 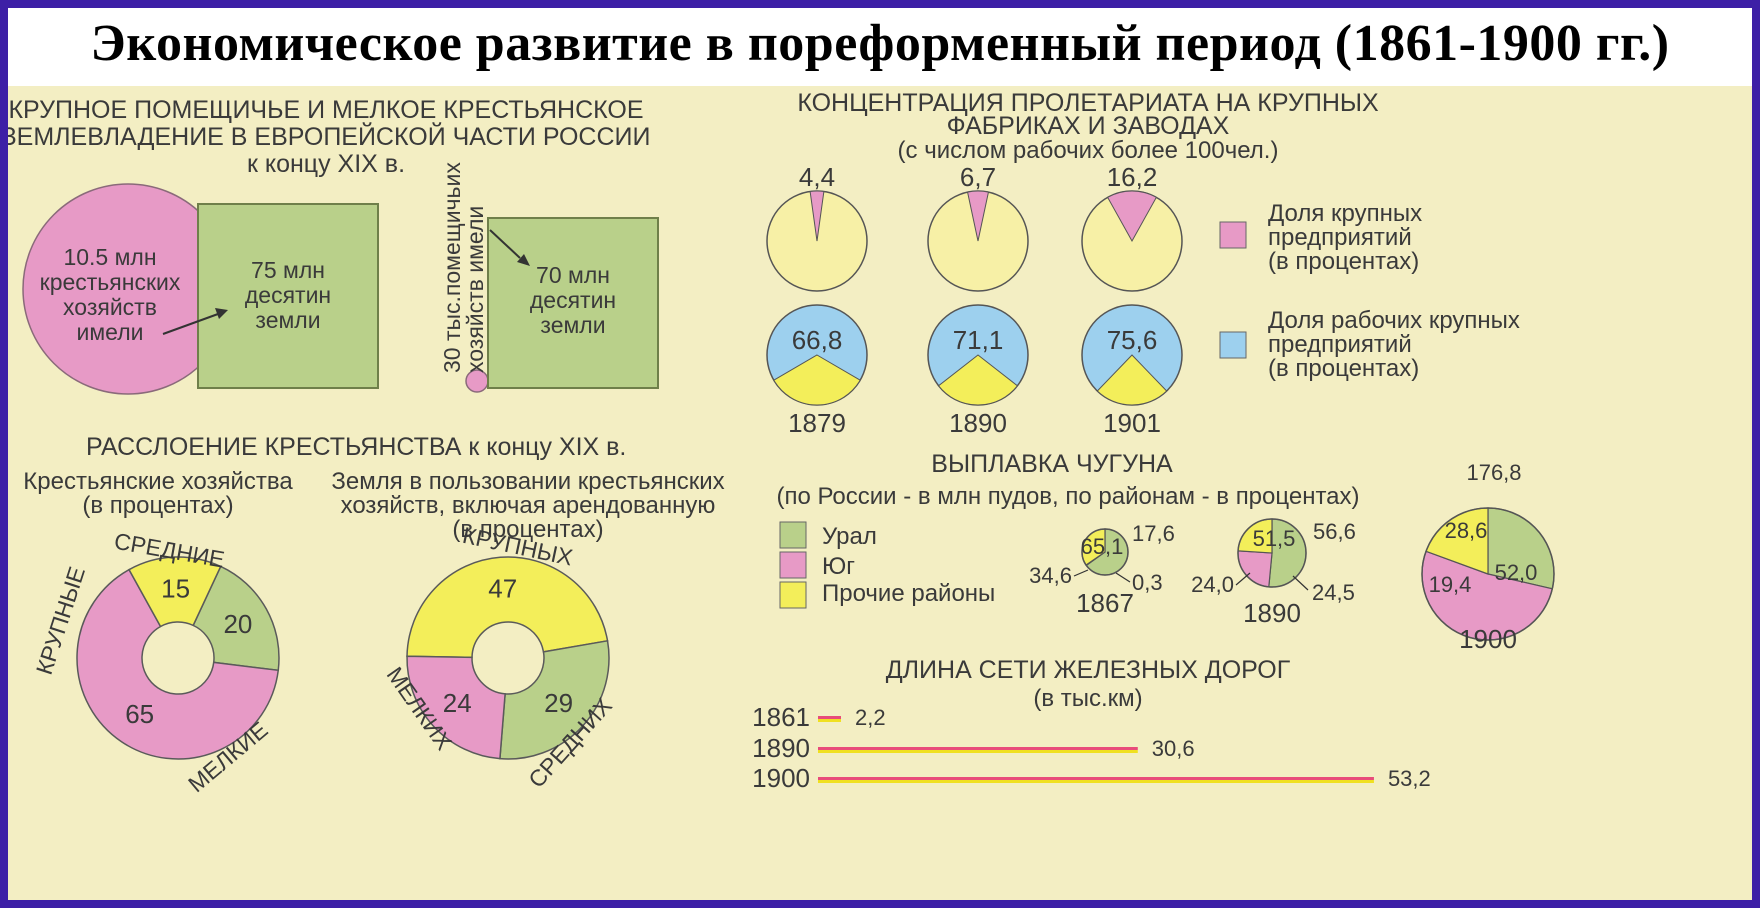 I want to click on land-heading-line-2: ЗЕМЛЕВЛАДЕНИЕ В ЕВРОПЕЙСКОЙ ЧАСТИ РОССИИ, so click(x=329, y=136).